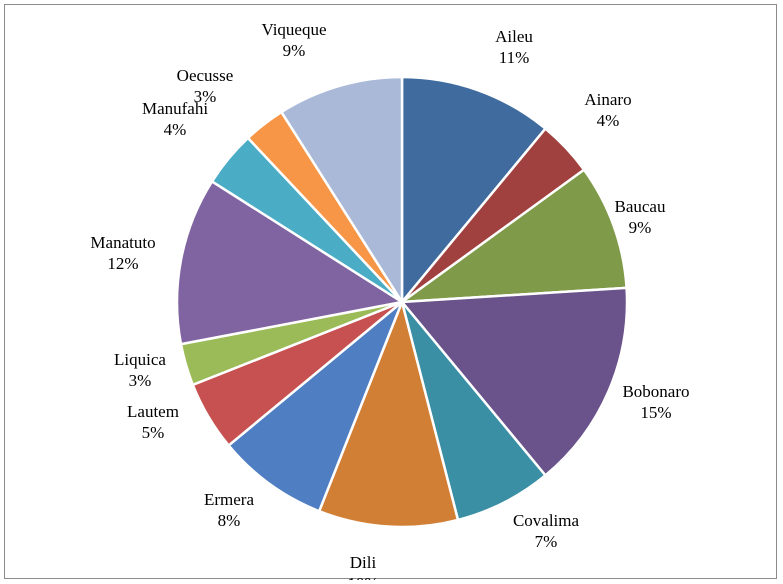  I want to click on data-label-manufahi: Manufahi 4%, so click(175, 119).